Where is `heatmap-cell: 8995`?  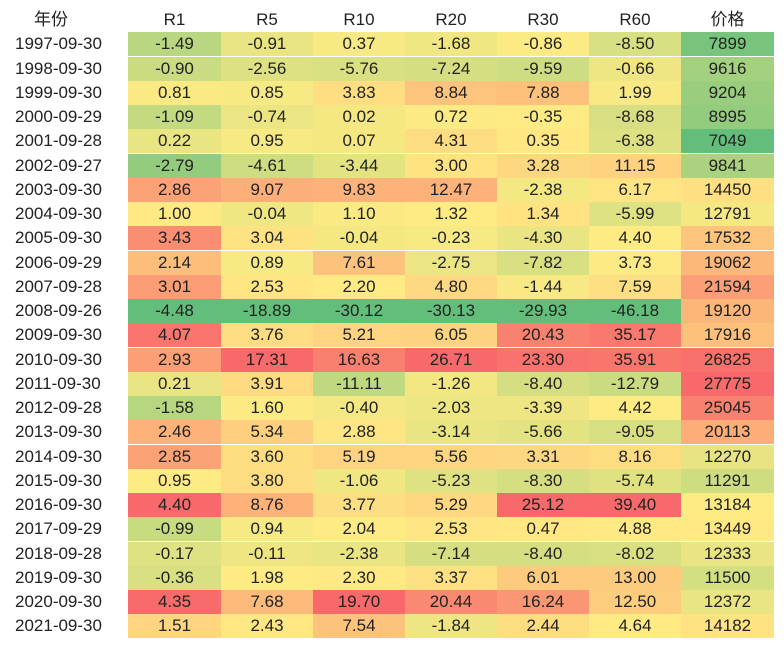
heatmap-cell: 8995 is located at coordinates (727, 117).